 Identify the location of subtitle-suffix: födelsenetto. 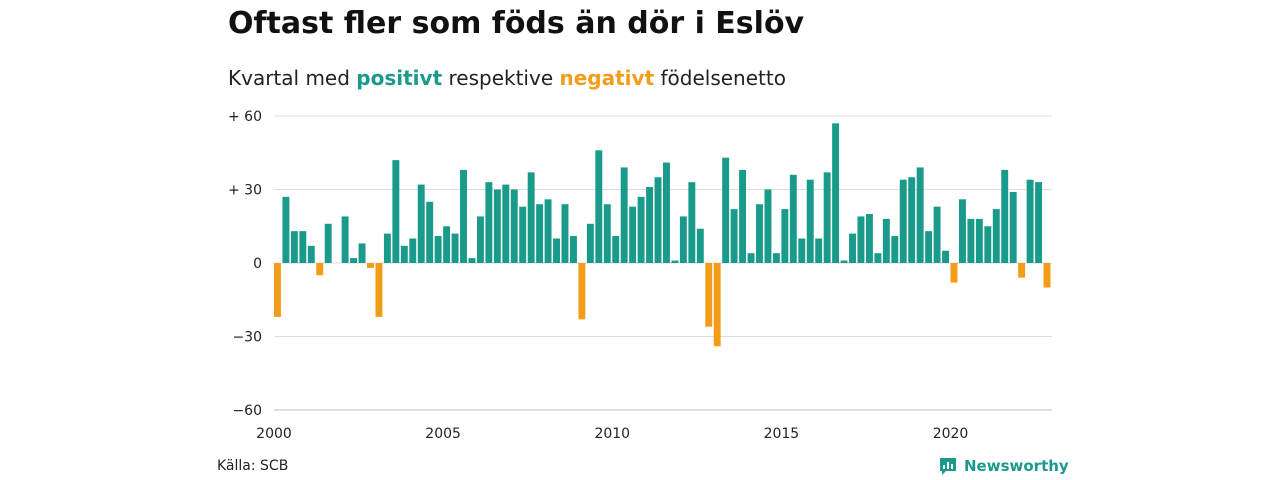
(723, 78).